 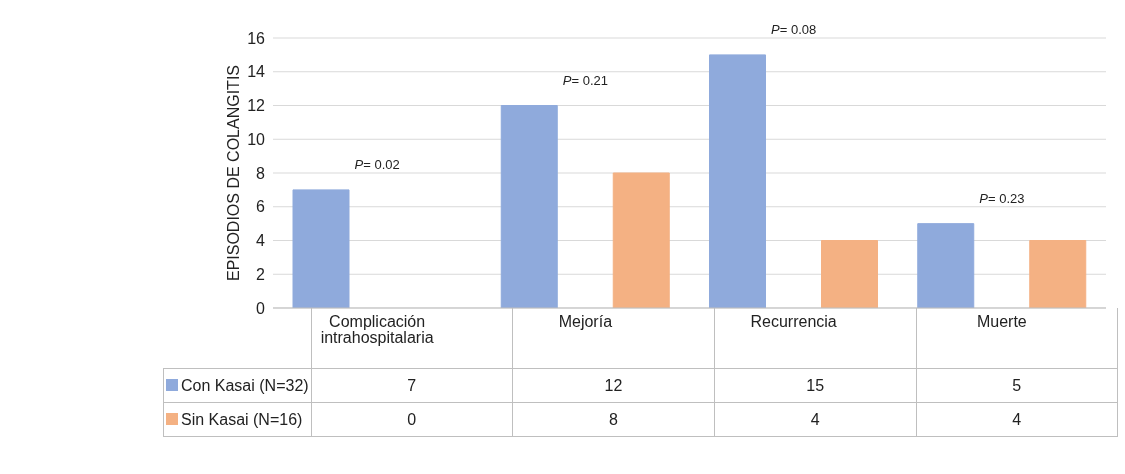 What do you see at coordinates (585, 322) in the screenshot?
I see `x-tick-label: Mejoría` at bounding box center [585, 322].